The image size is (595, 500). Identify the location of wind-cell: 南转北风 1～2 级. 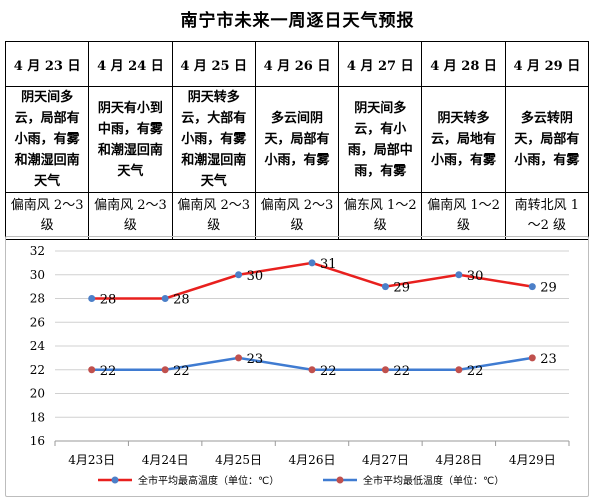
(547, 216).